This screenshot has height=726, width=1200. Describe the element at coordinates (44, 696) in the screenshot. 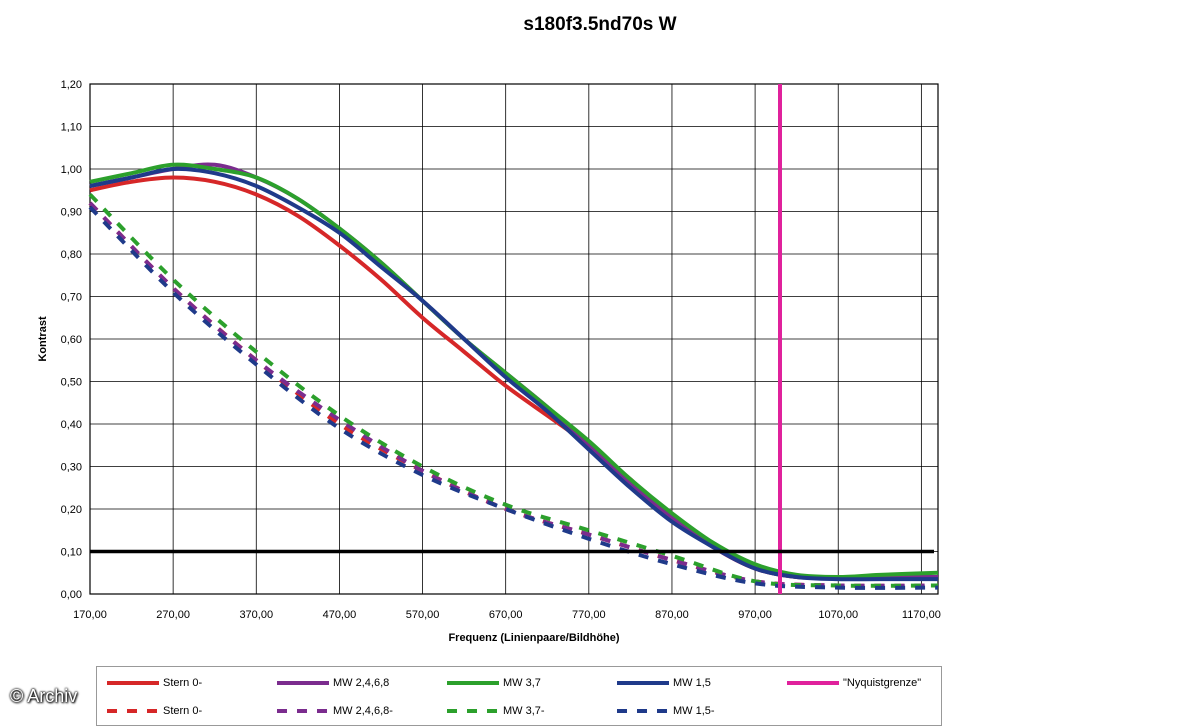

I see `watermark: © Archiv` at that location.